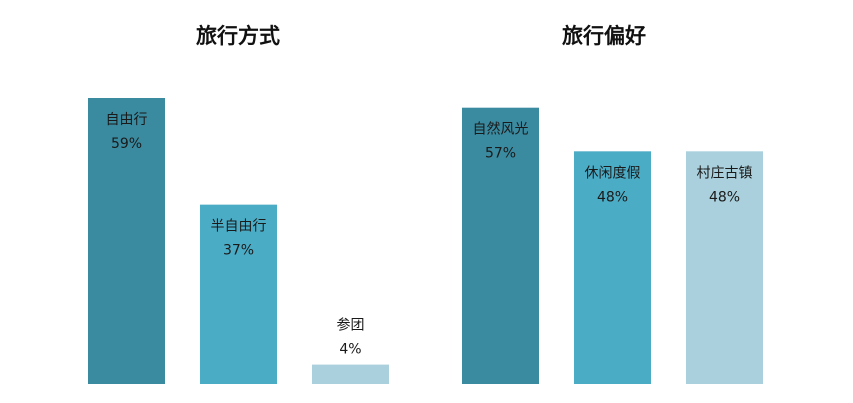 Image resolution: width=853 pixels, height=403 pixels. What do you see at coordinates (500, 154) in the screenshot?
I see `bar-value-label: 57%` at bounding box center [500, 154].